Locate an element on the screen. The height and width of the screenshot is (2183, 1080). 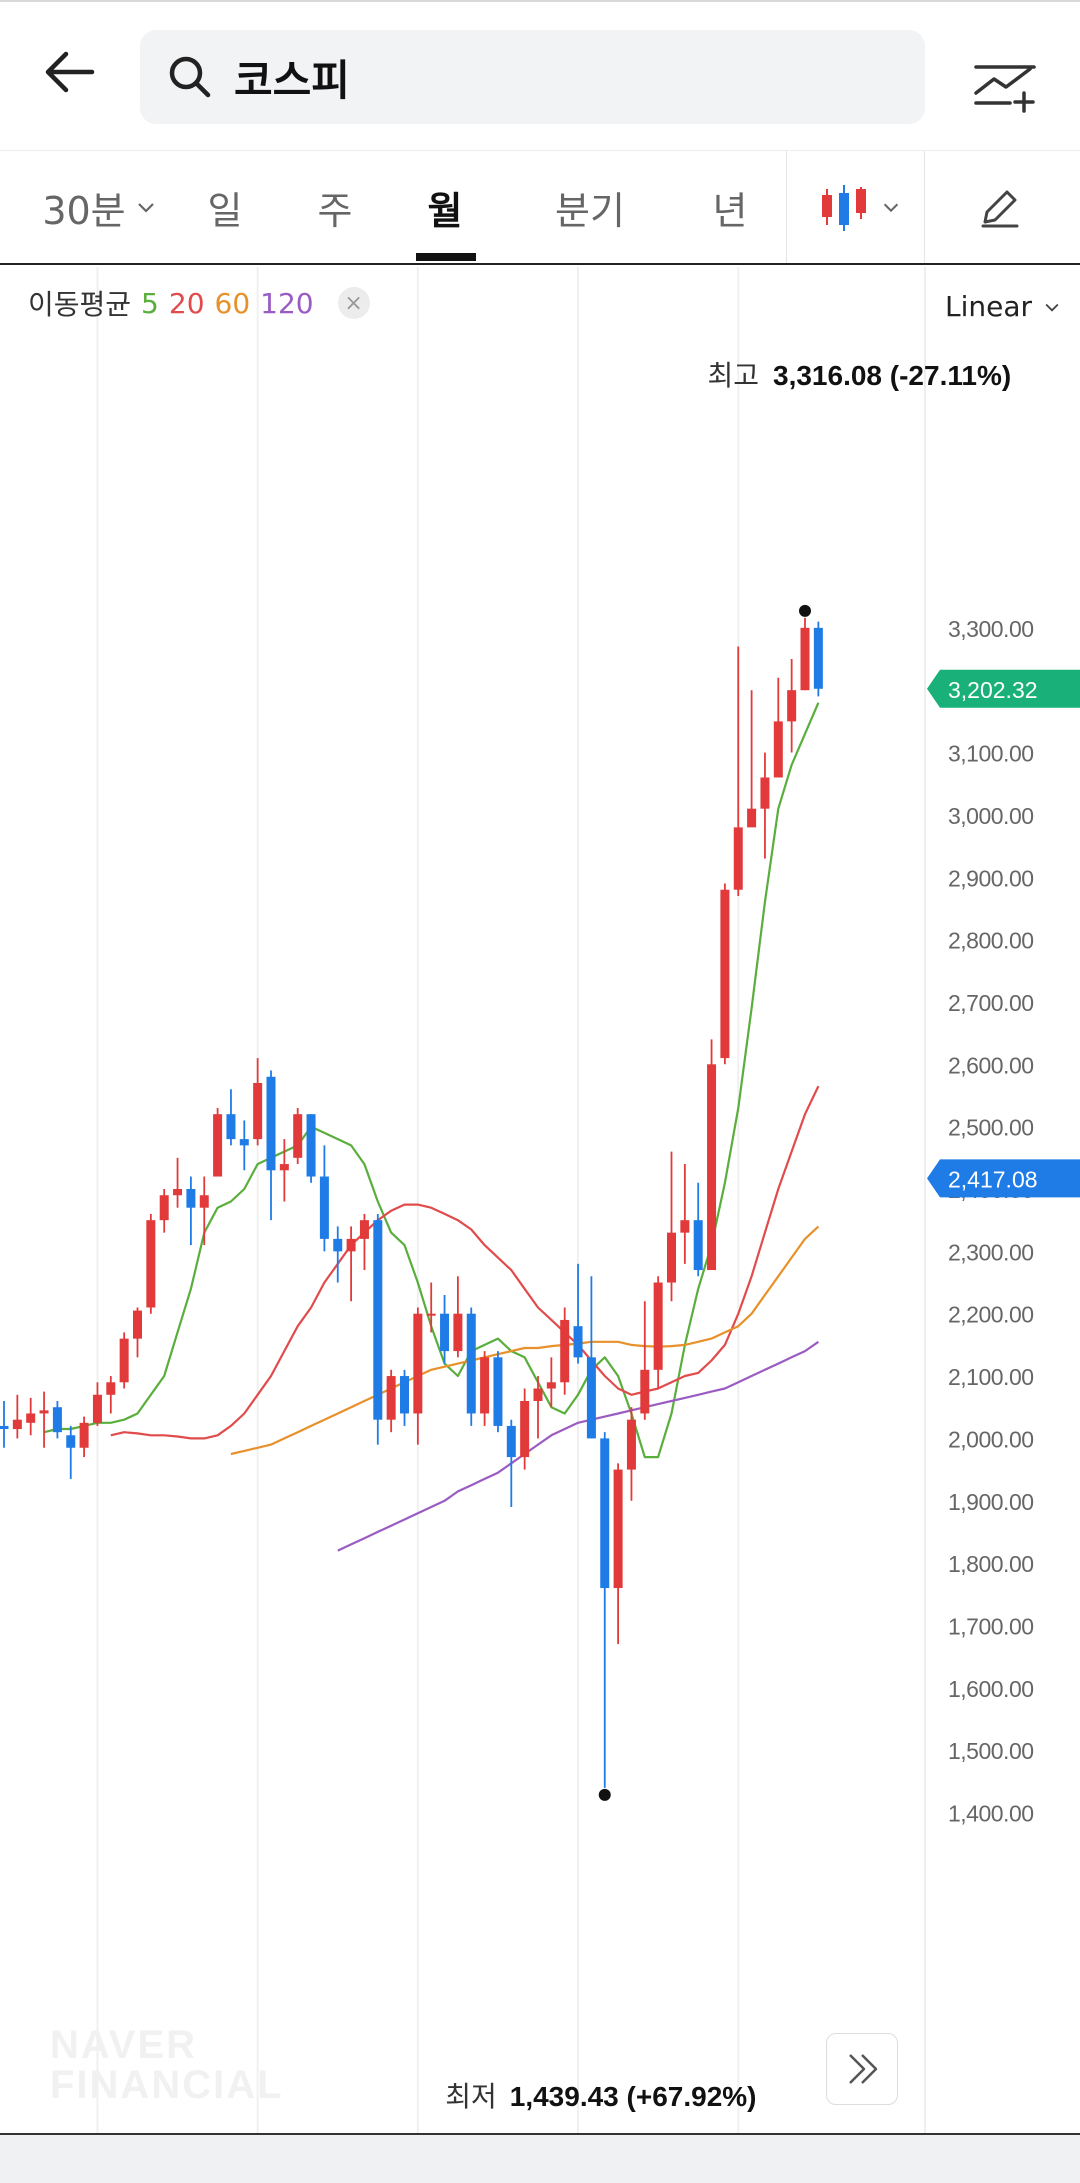
y-tick-label: 2,300.00 is located at coordinates (991, 1252).